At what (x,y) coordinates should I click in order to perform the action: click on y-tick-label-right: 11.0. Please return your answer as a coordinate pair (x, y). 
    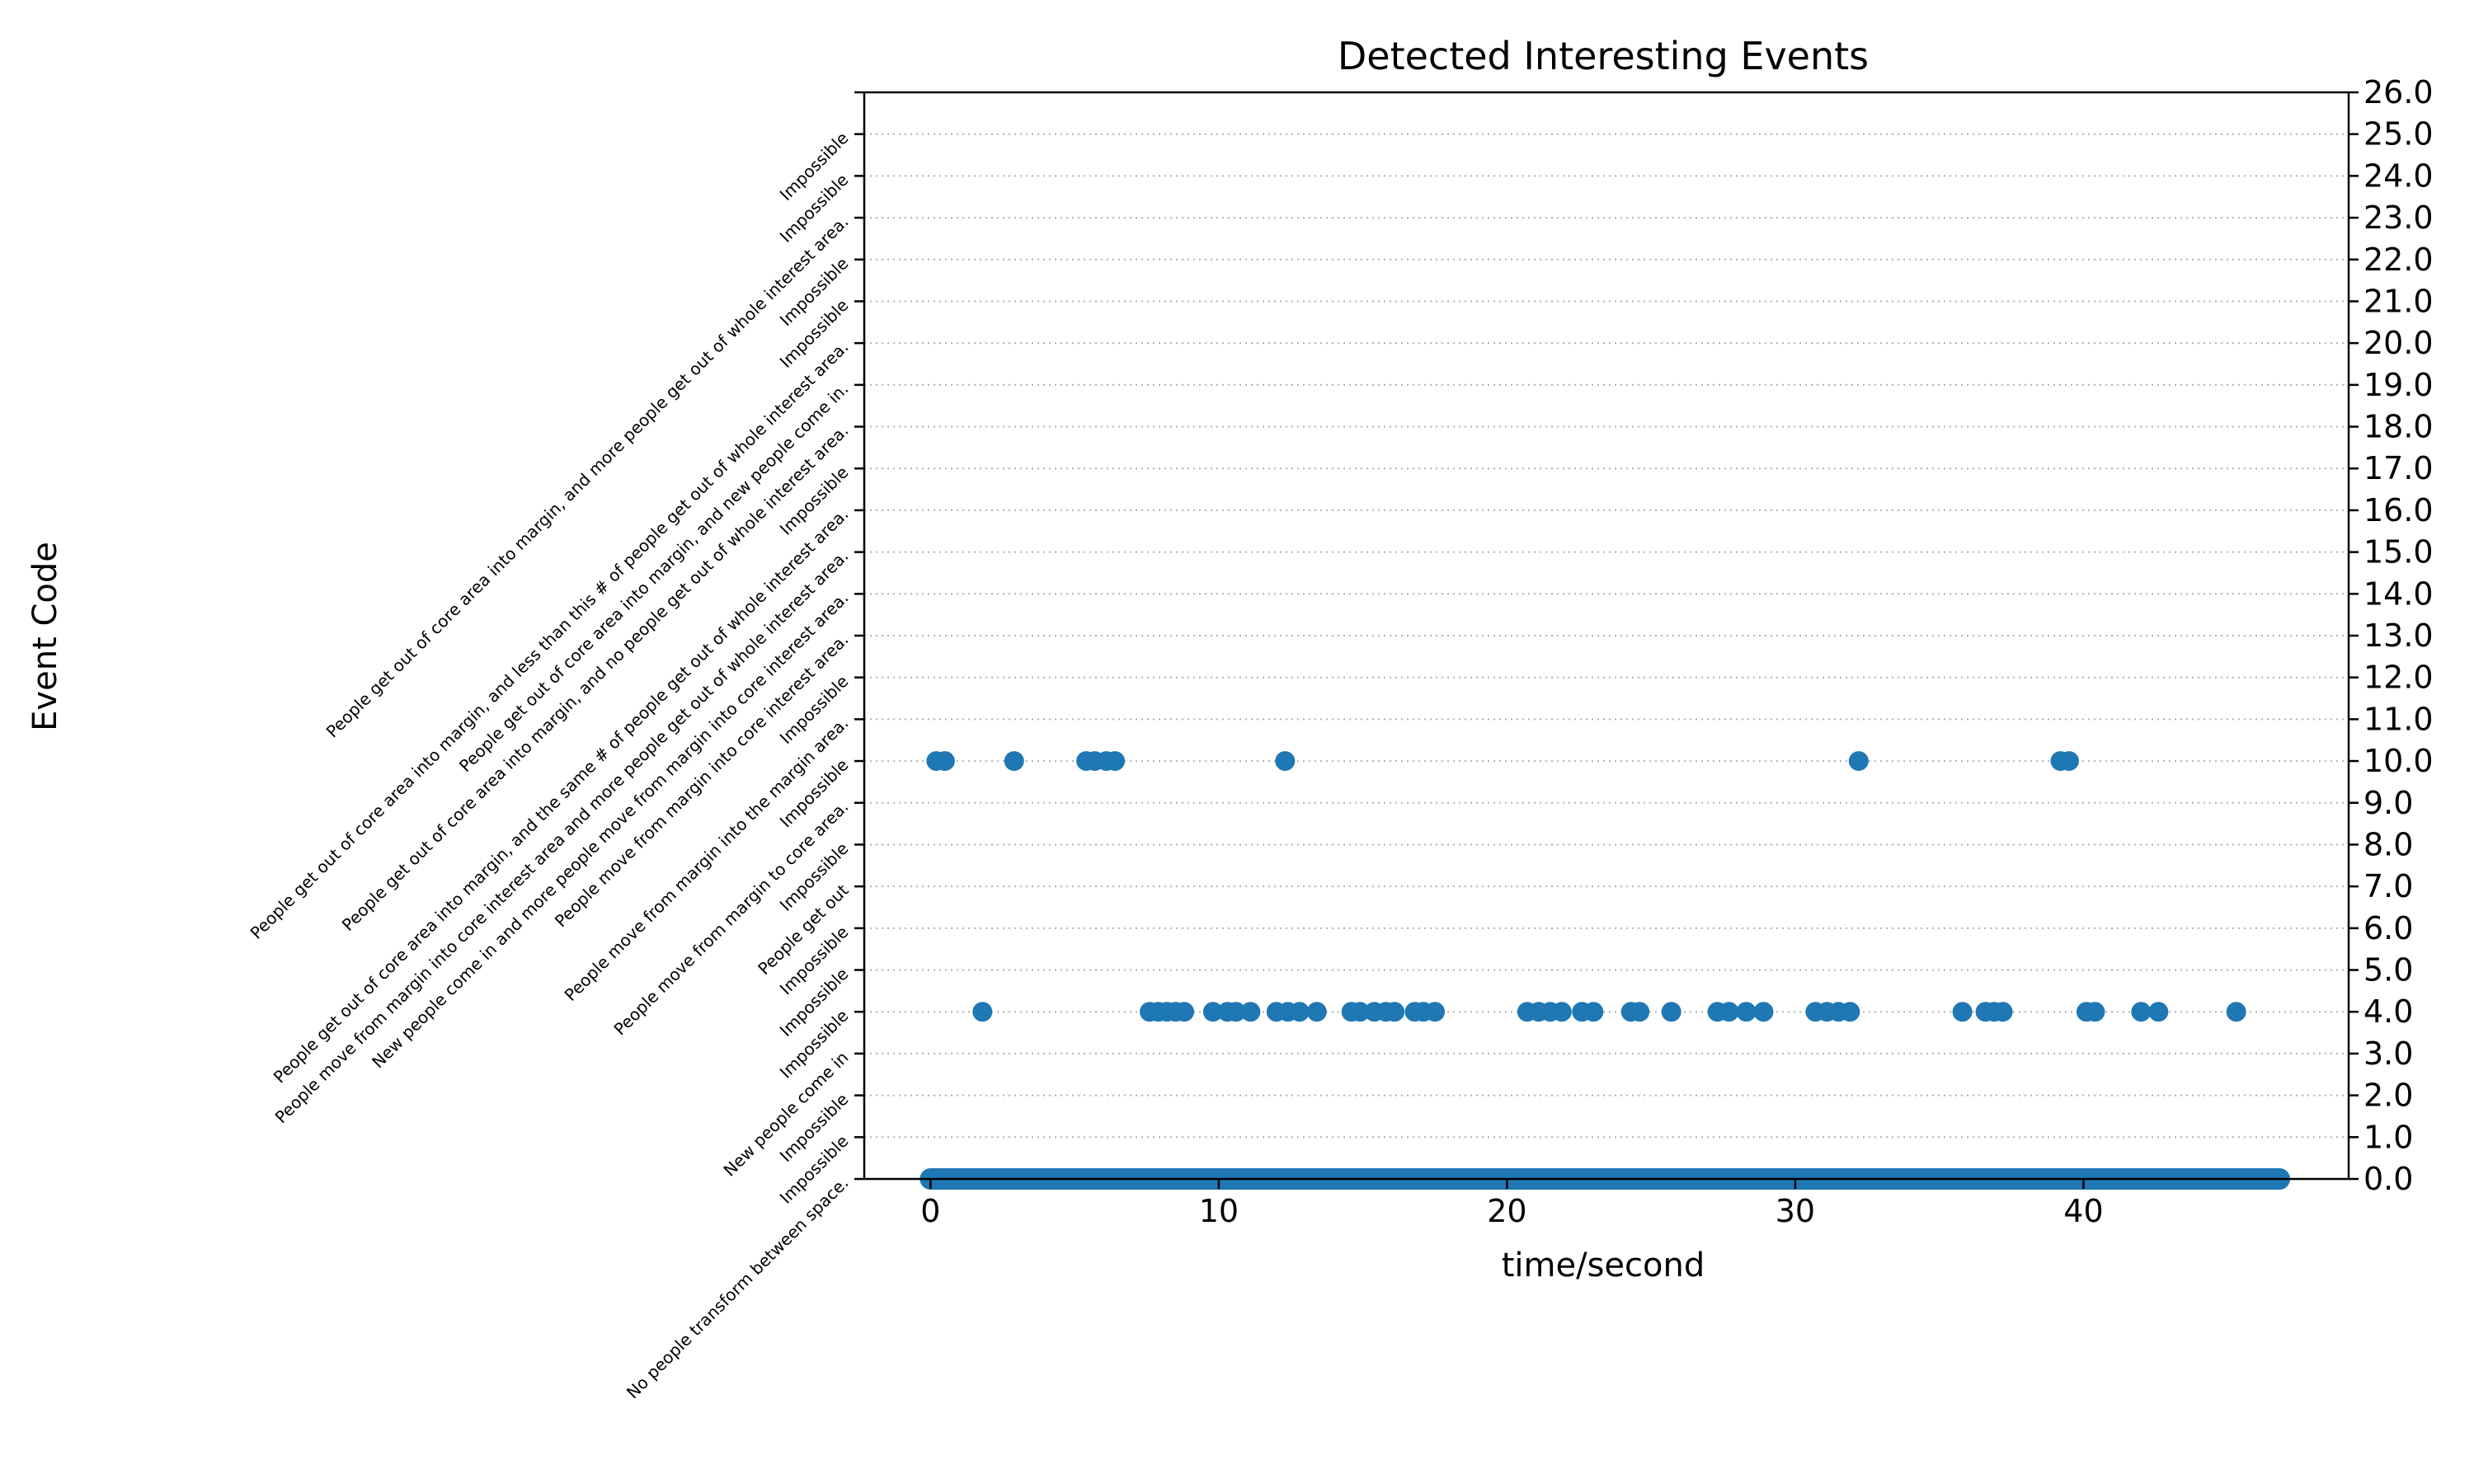
    Looking at the image, I should click on (2398, 719).